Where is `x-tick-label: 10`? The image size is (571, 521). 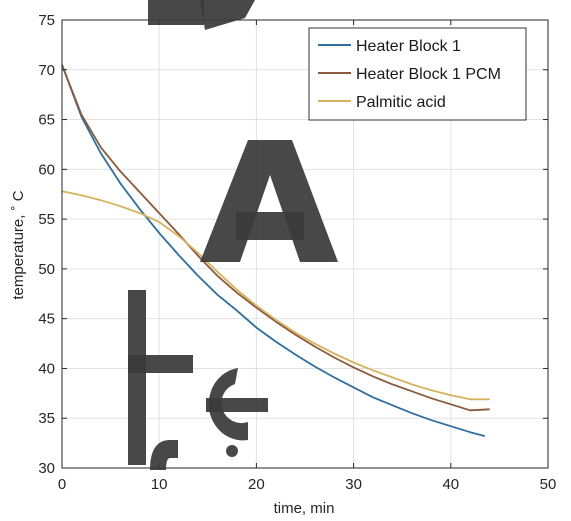
x-tick-label: 10 is located at coordinates (159, 484).